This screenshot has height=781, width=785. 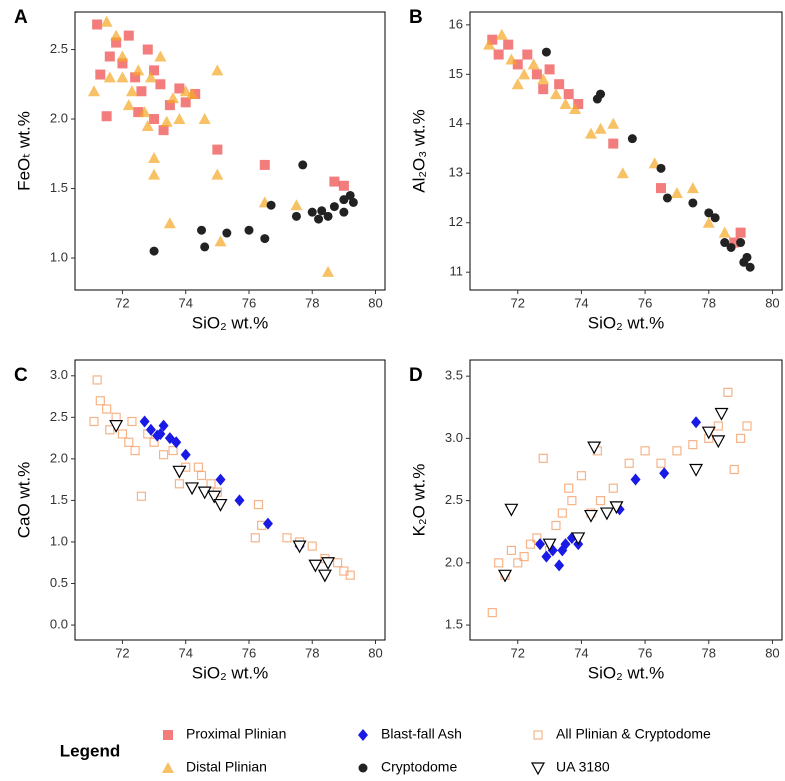 I want to click on legend-title: Legend, so click(x=90, y=750).